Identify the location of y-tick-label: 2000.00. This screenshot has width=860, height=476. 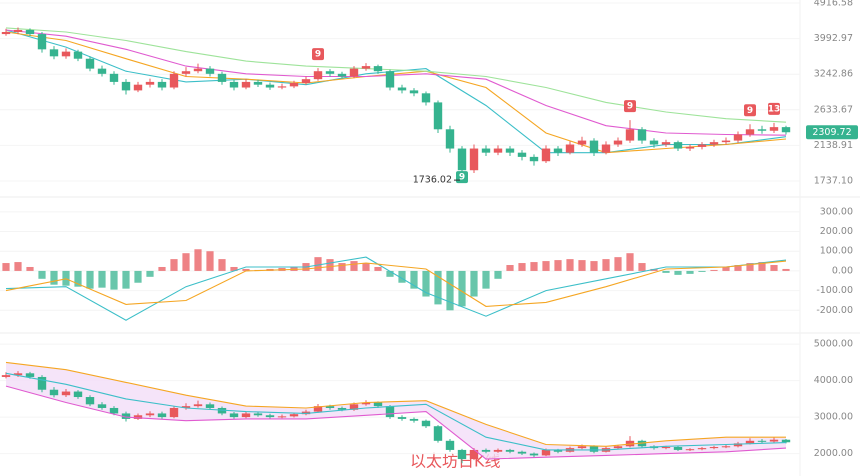
(833, 453).